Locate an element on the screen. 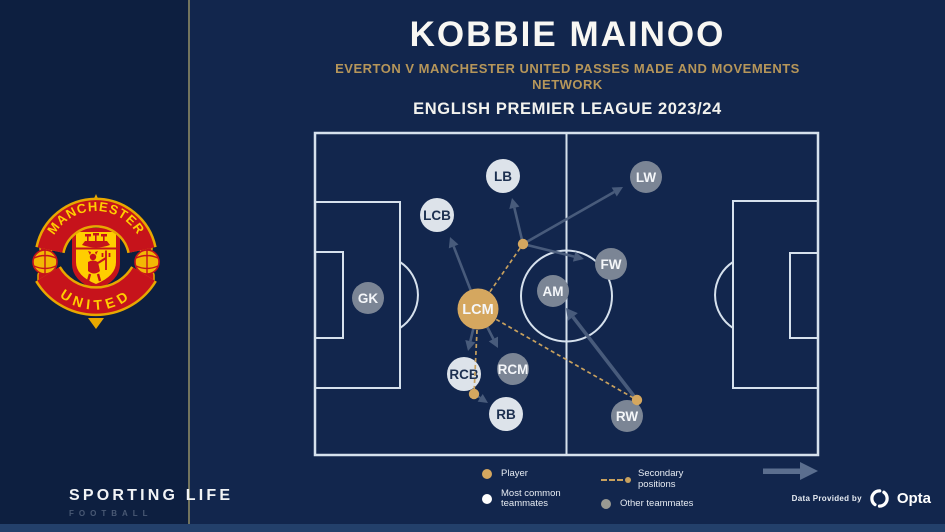 This screenshot has width=945, height=532. crest-bottom-ornament is located at coordinates (96, 323).